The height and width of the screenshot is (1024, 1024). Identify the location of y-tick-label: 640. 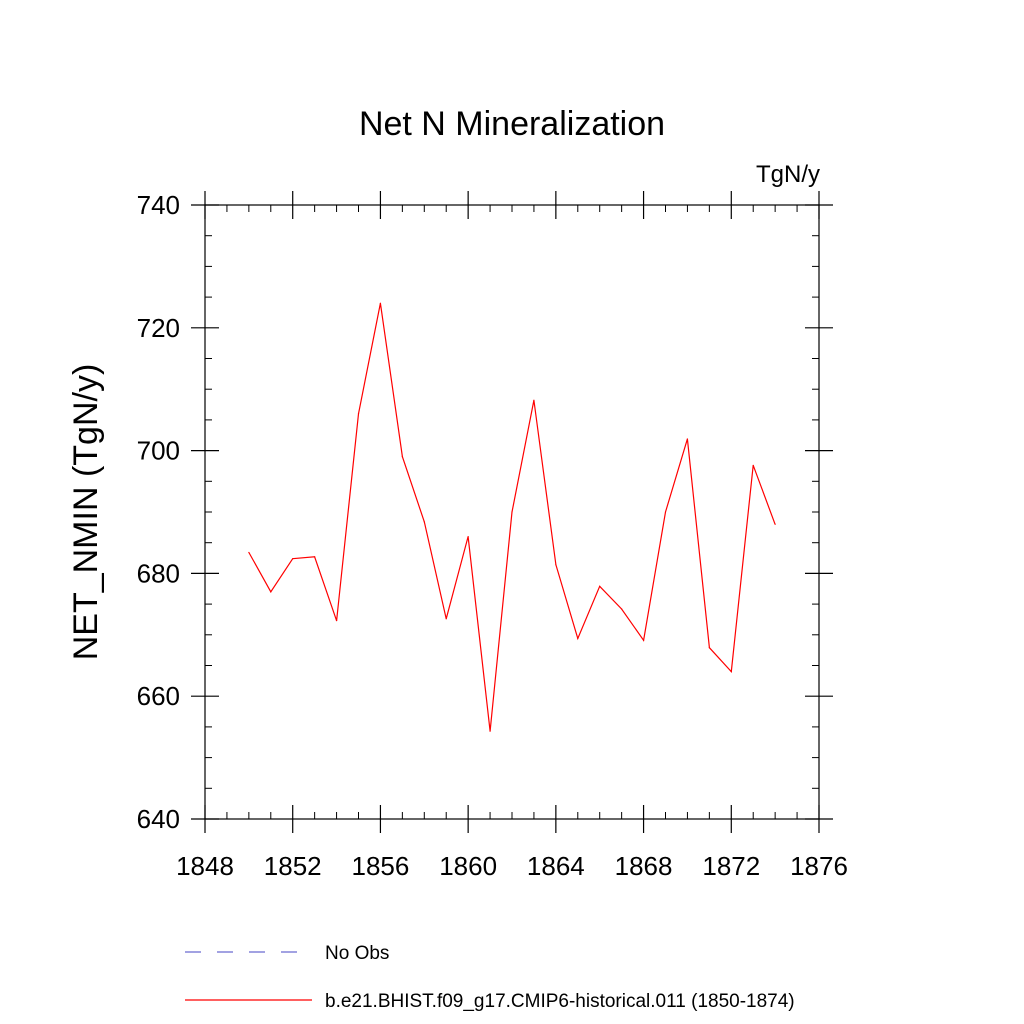
(158, 819).